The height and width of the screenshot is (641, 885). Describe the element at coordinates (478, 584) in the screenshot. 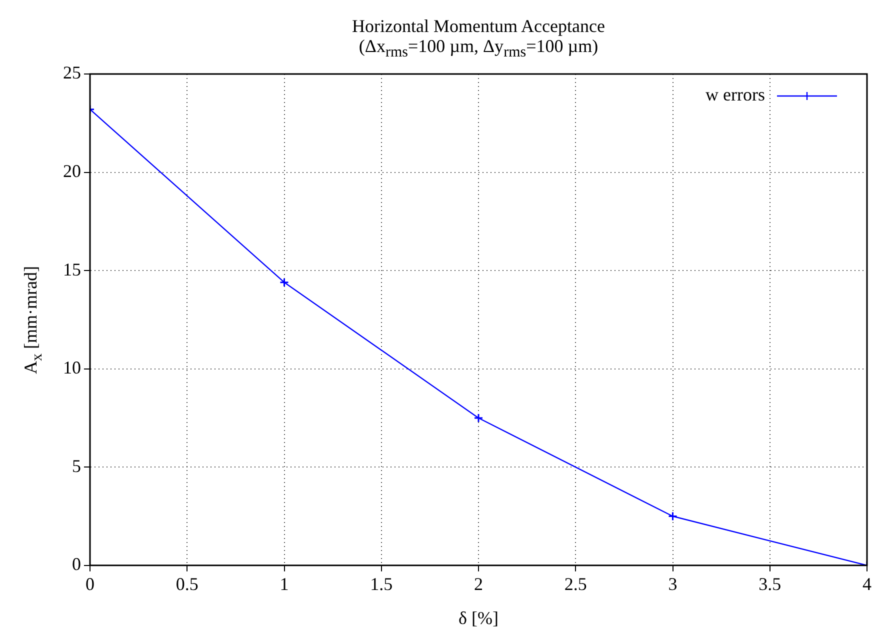

I see `x-tick-label: 2` at that location.